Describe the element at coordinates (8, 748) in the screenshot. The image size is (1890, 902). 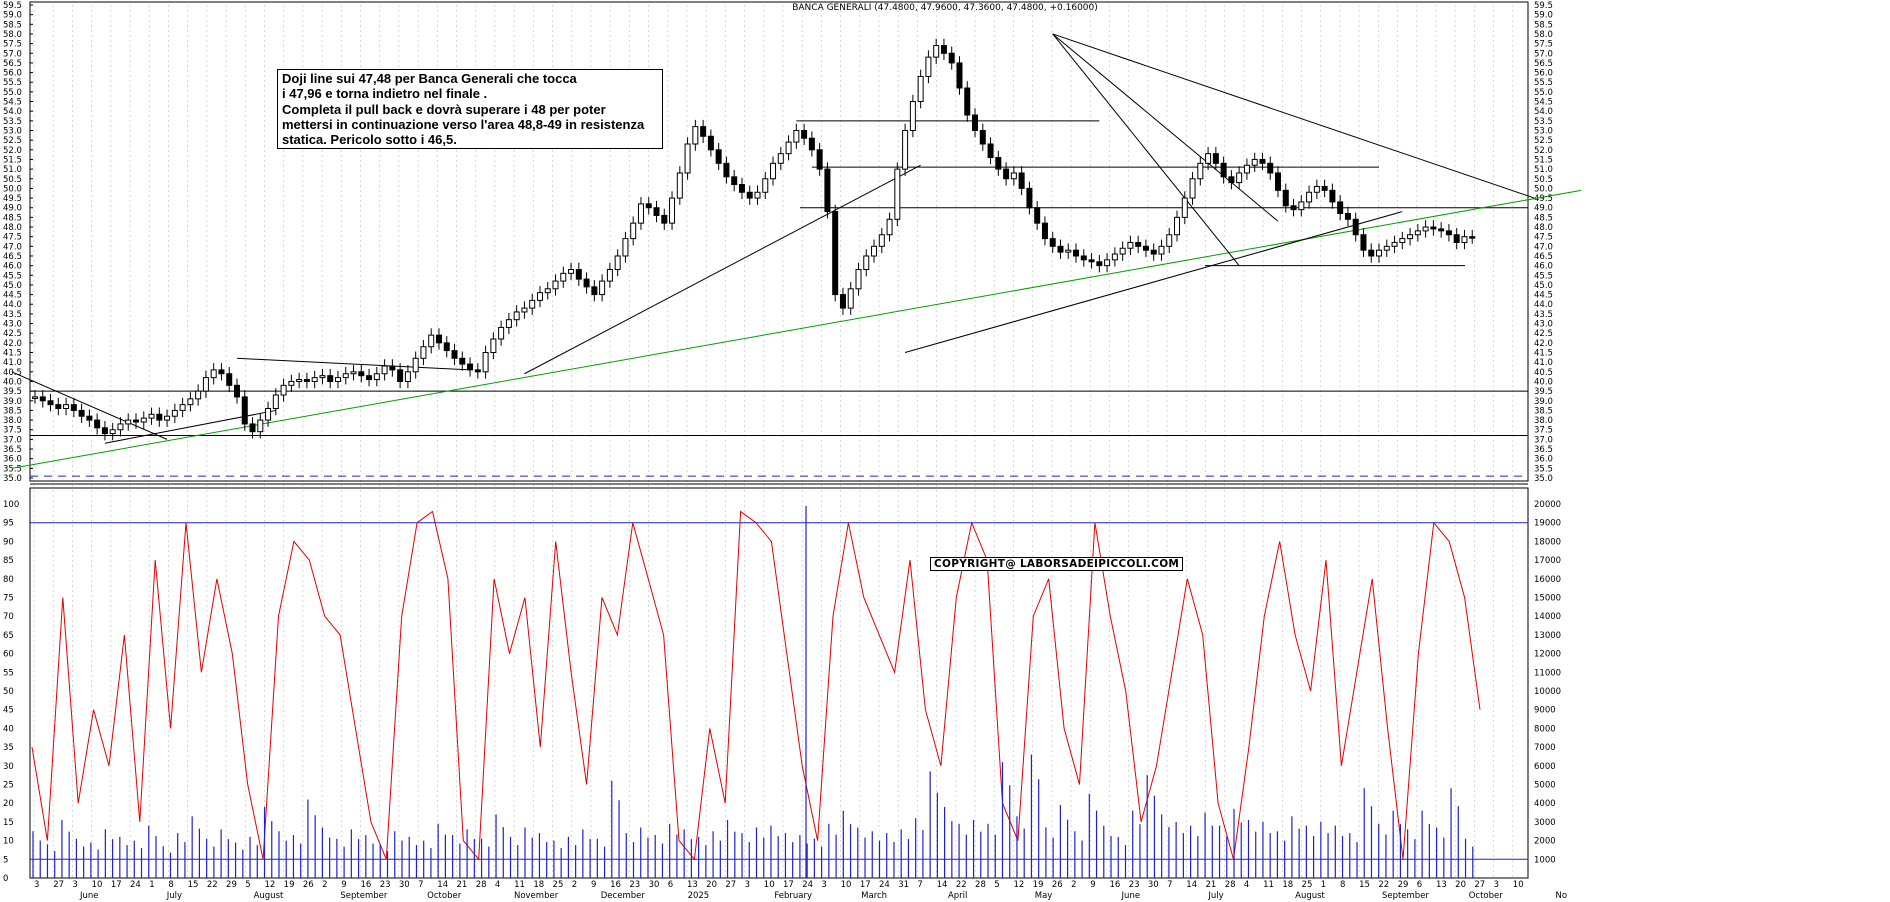
I see `osc-tick-label: 35` at that location.